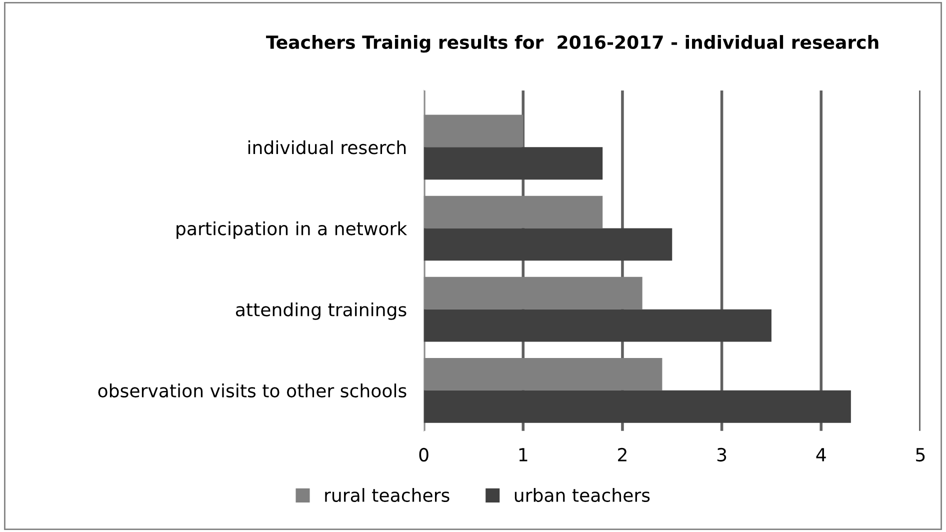 The image size is (946, 532). What do you see at coordinates (721, 455) in the screenshot?
I see `x-tick-label: 3` at bounding box center [721, 455].